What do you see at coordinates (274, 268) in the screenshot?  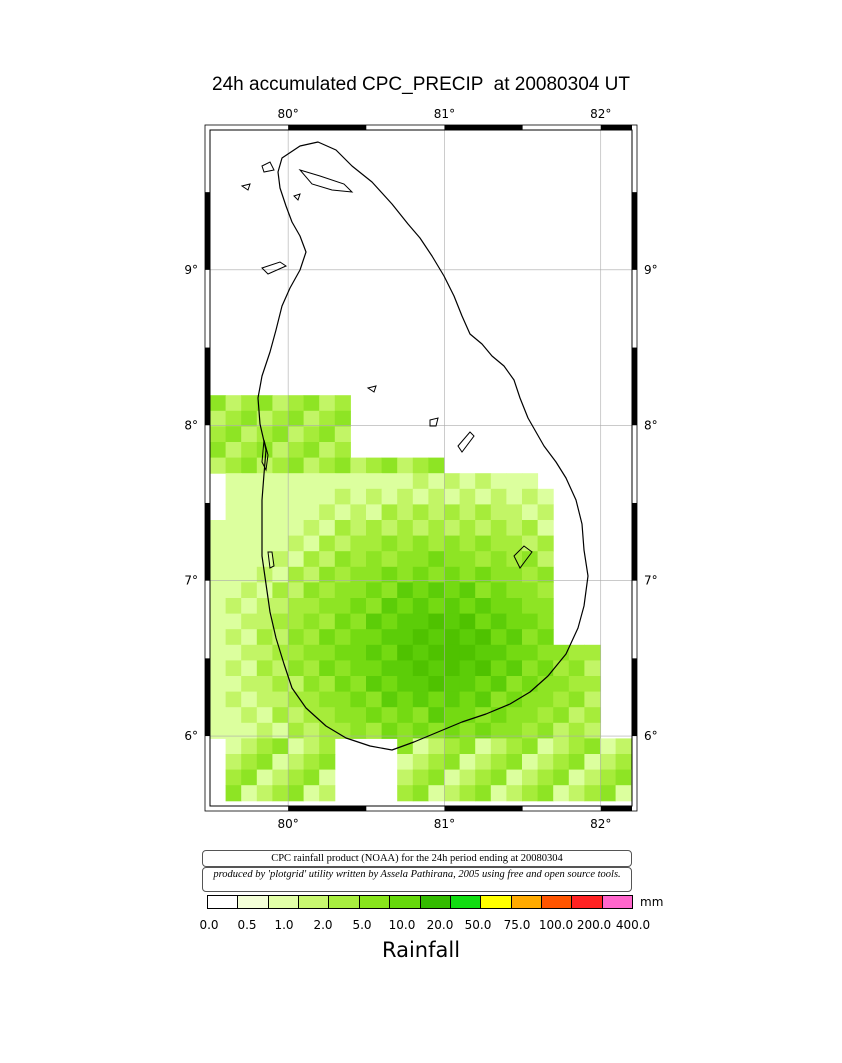 I see `mannar-island` at bounding box center [274, 268].